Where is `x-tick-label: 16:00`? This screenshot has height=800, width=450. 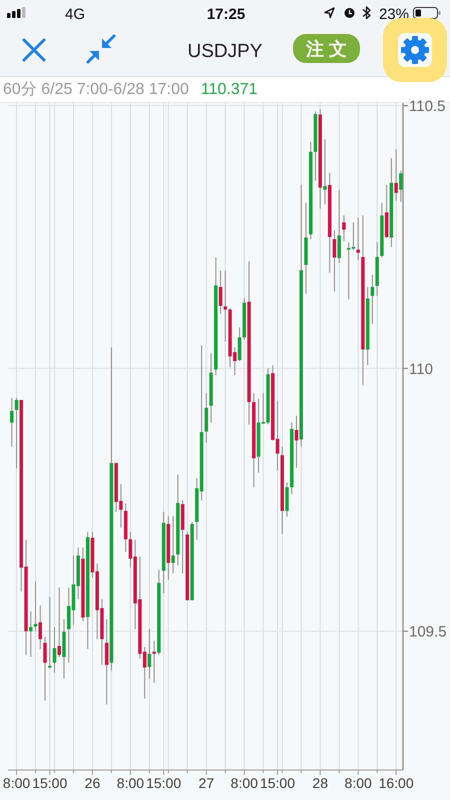 x-tick-label: 16:00 is located at coordinates (396, 783).